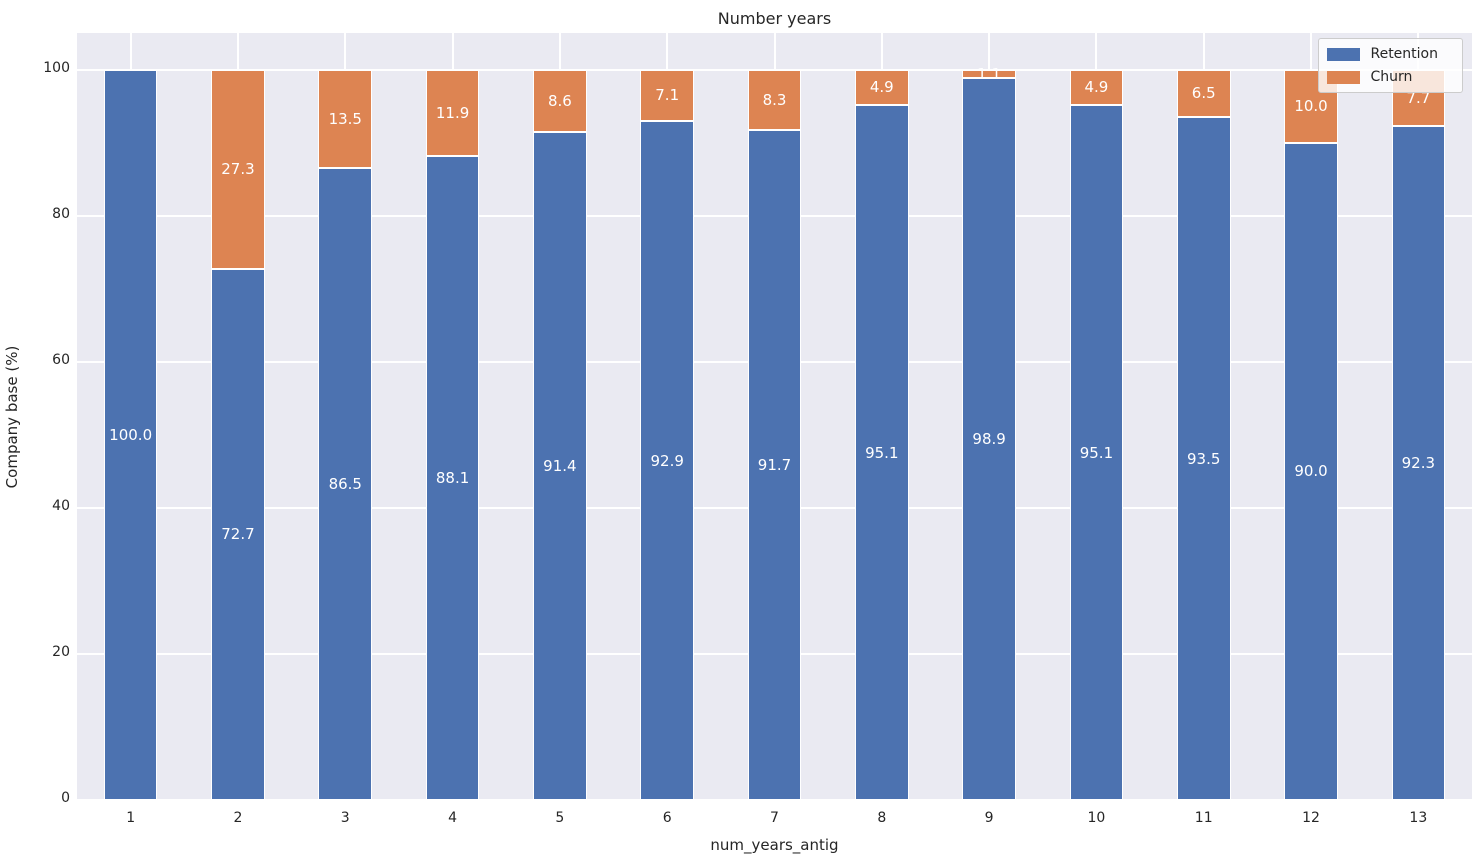 The height and width of the screenshot is (864, 1480). I want to click on legend-swatch-churn, so click(1344, 77).